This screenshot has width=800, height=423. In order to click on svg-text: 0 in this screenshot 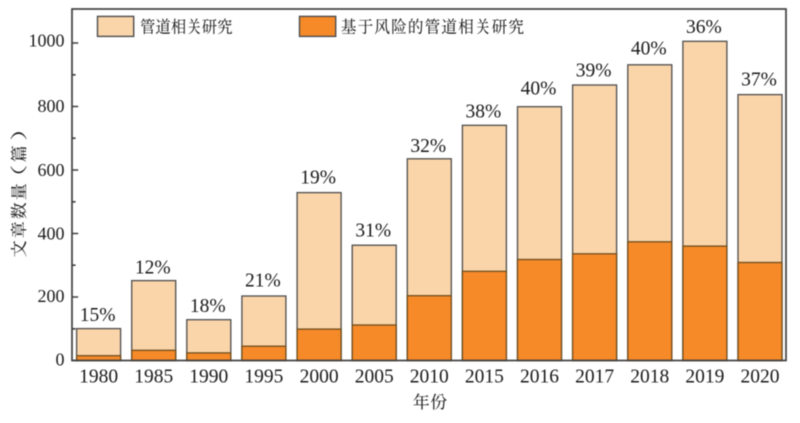, I will do `click(60, 360)`.